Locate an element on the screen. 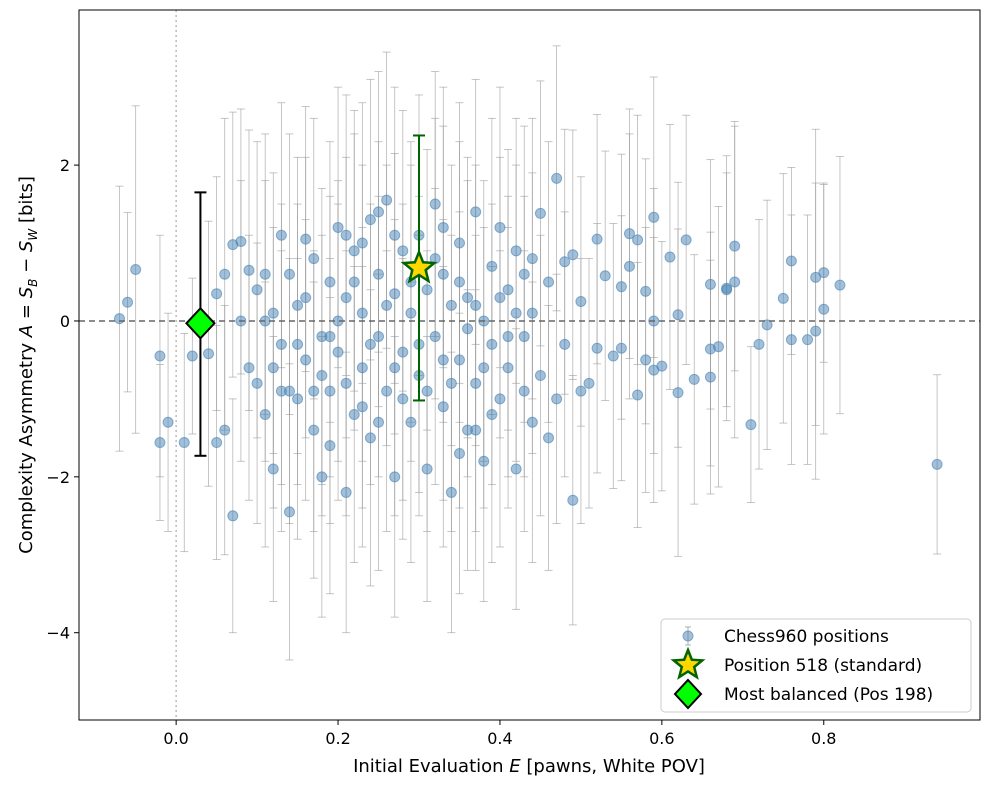 The image size is (989, 794). x-tick-label: 0.4 is located at coordinates (499, 738).